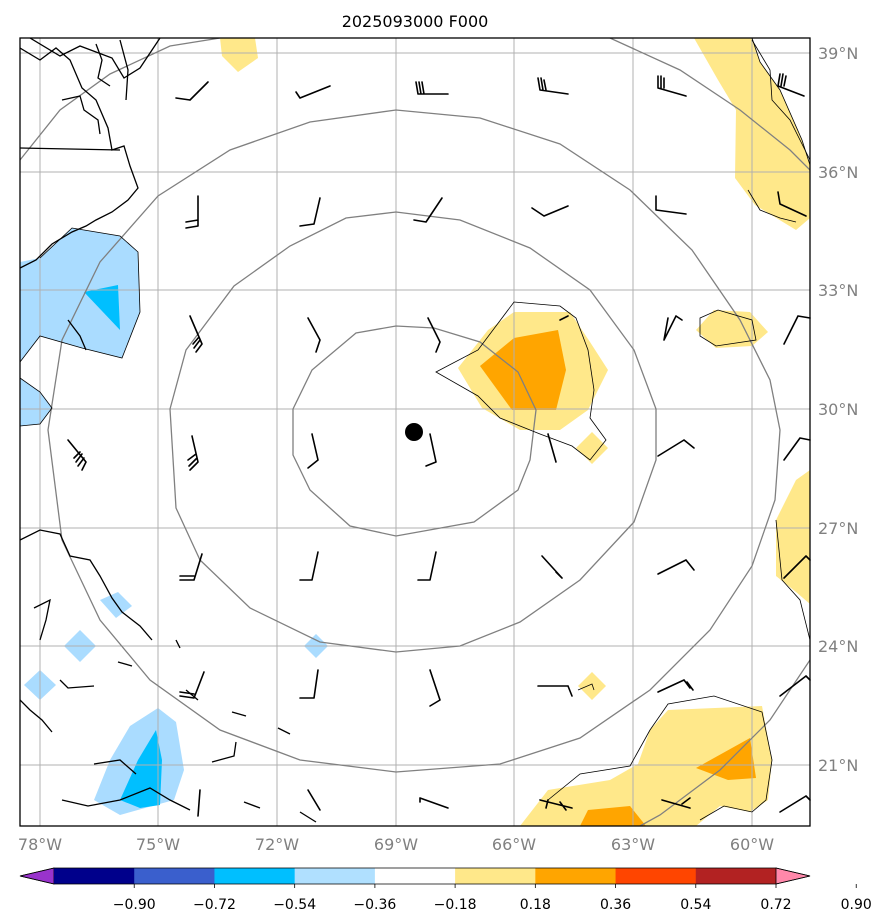 This screenshot has width=880, height=924. I want to click on lat-tick-label: 30°N, so click(838, 409).